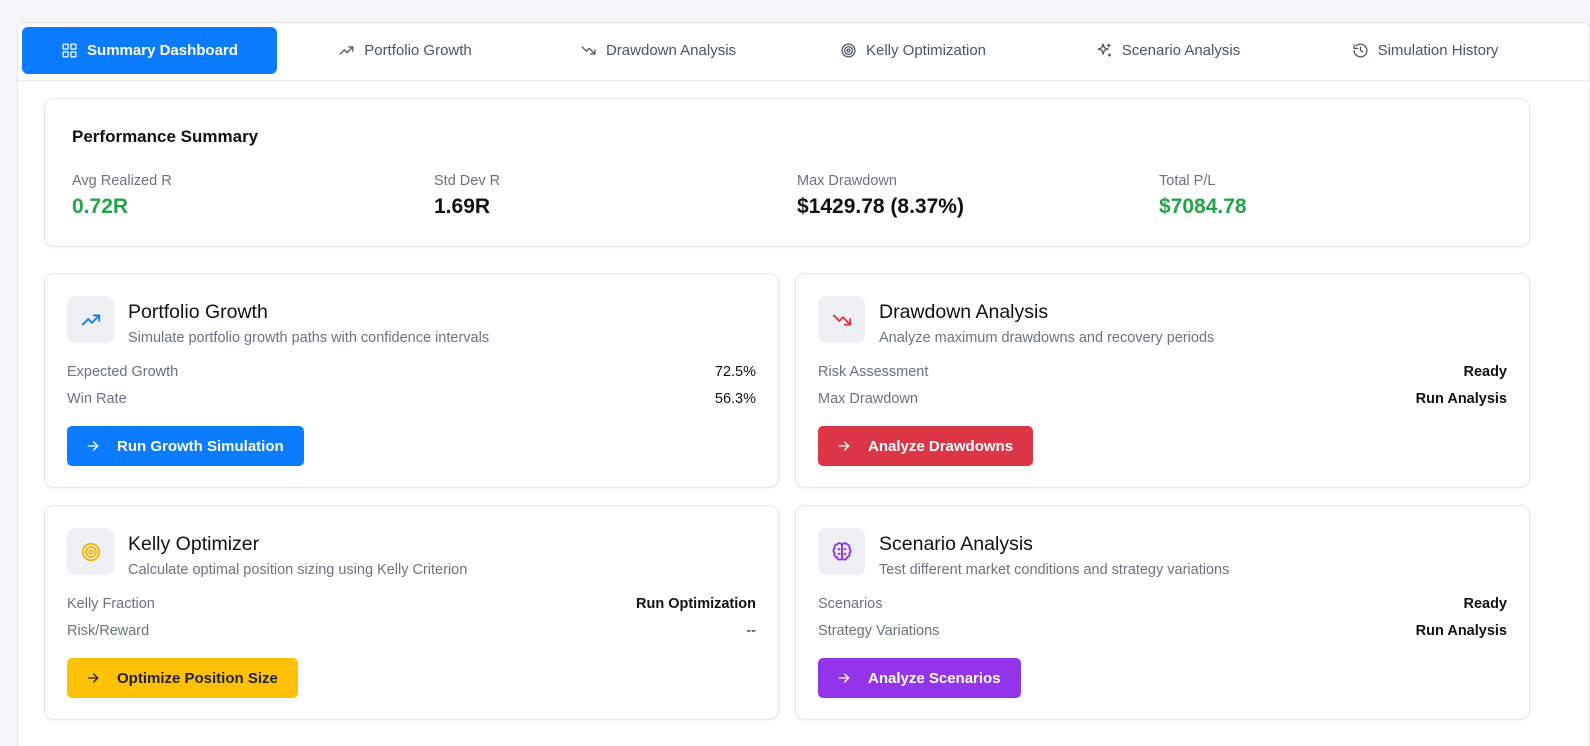 This screenshot has width=1590, height=746. I want to click on brain-icon, so click(841, 551).